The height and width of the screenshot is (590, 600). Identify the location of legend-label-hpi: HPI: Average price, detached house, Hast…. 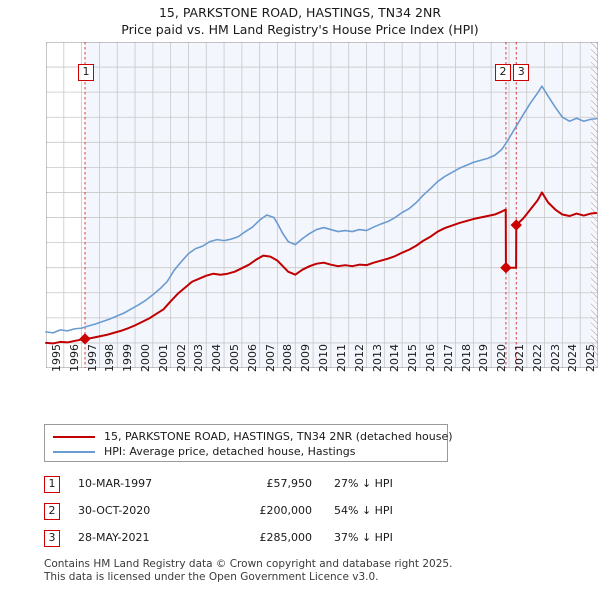
(230, 451).